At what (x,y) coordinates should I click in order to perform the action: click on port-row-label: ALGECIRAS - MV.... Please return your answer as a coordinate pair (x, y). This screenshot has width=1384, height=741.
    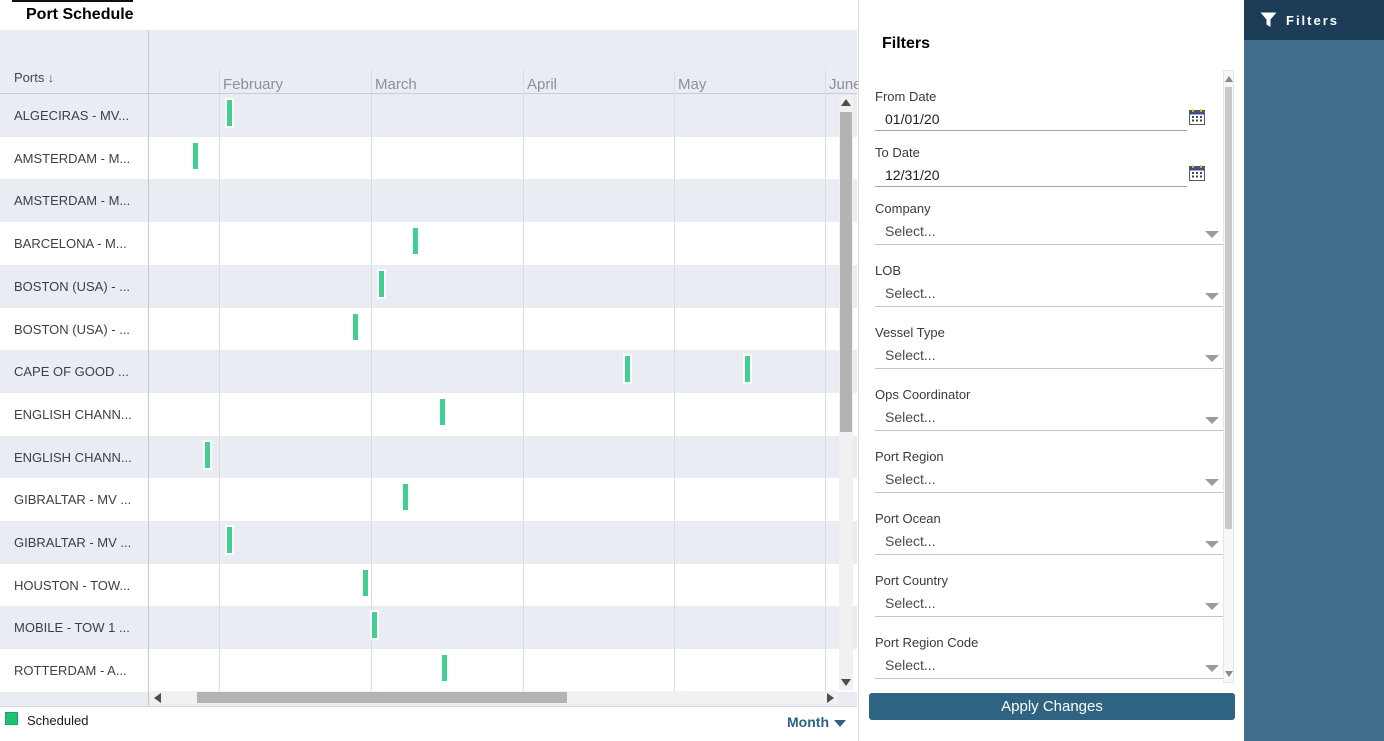
    Looking at the image, I should click on (72, 115).